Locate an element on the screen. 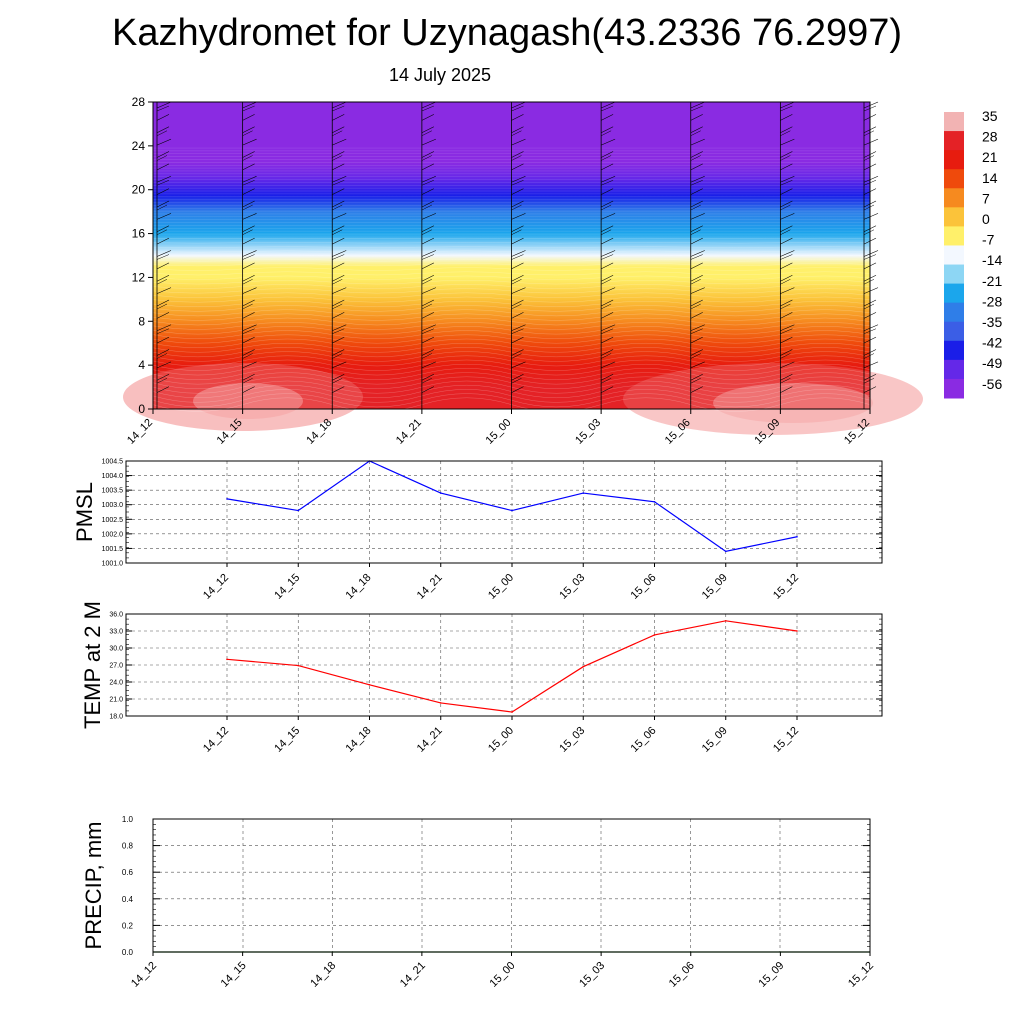  x-tick-label: 14_18 is located at coordinates (359, 587).